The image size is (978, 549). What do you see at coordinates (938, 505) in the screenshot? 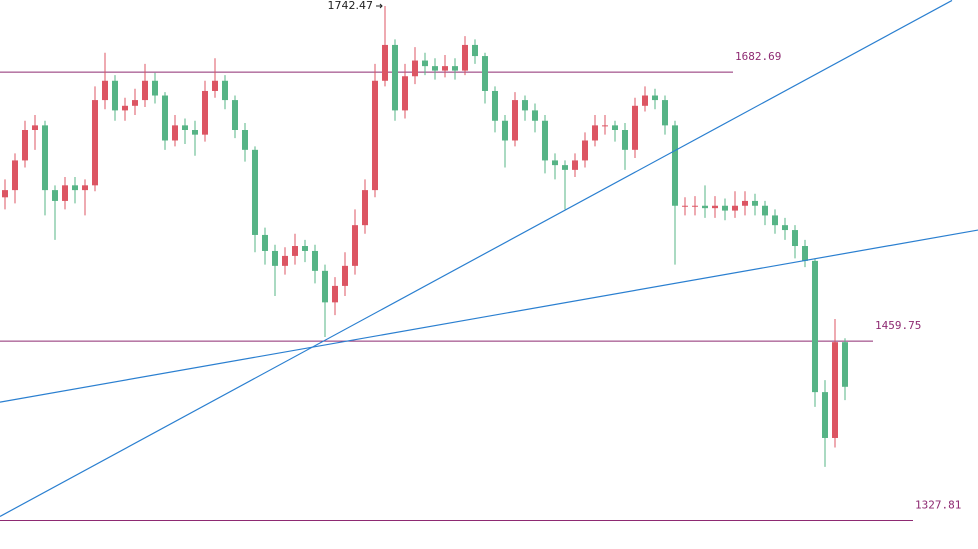
I see `level-label: 1327.81` at bounding box center [938, 505].